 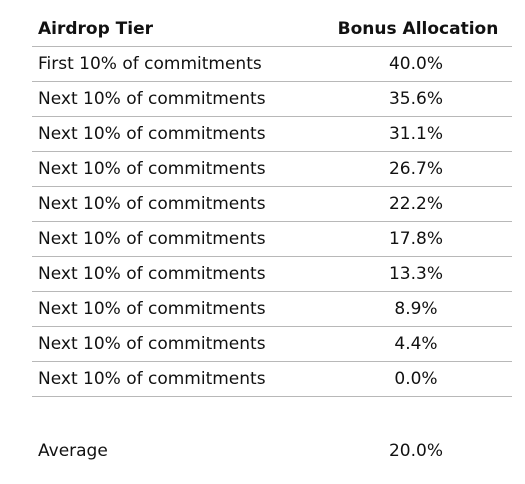 What do you see at coordinates (272, 451) in the screenshot?
I see `average-row: Average 20.0%` at bounding box center [272, 451].